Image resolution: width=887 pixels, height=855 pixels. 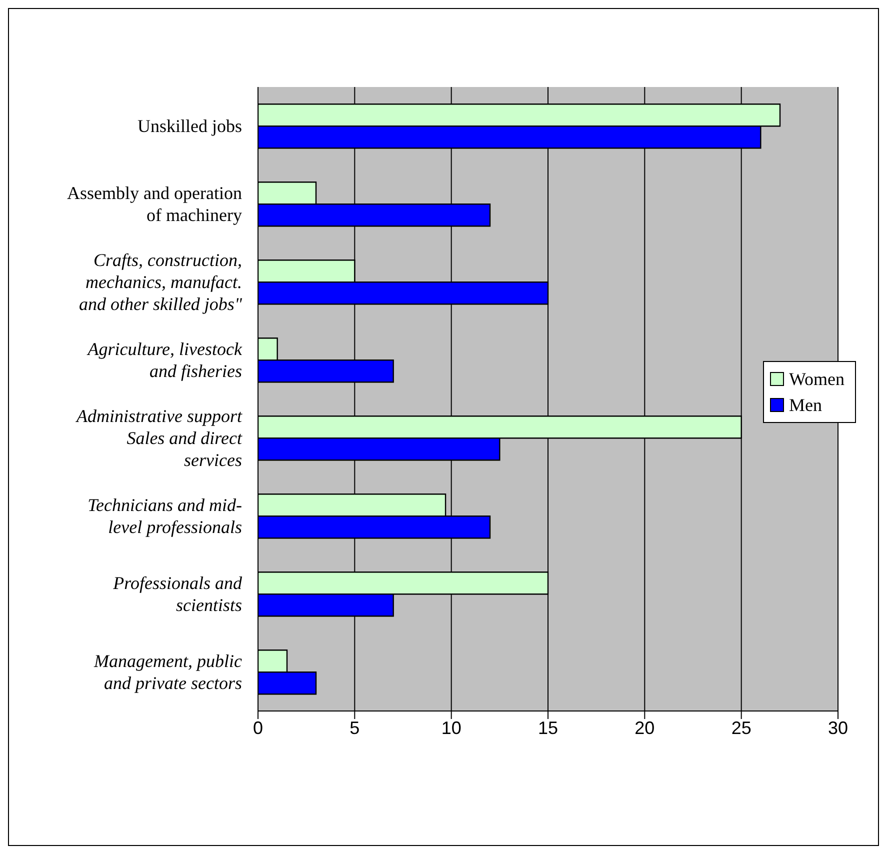 I want to click on y-tick-label: Administrative support Sales and direct services, so click(x=159, y=438).